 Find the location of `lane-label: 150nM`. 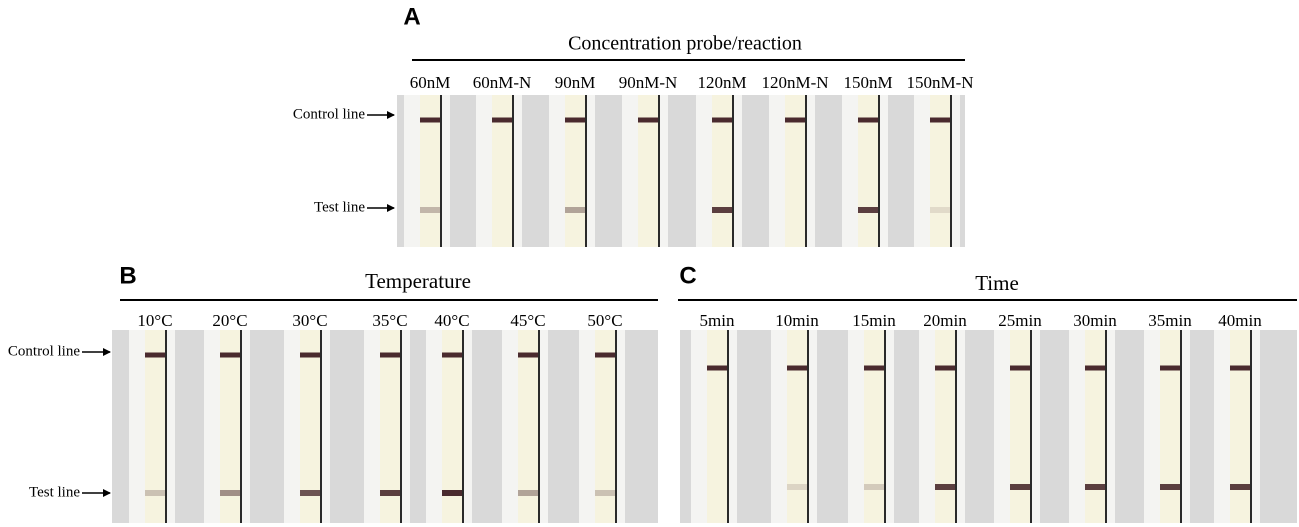

lane-label: 150nM is located at coordinates (867, 82).